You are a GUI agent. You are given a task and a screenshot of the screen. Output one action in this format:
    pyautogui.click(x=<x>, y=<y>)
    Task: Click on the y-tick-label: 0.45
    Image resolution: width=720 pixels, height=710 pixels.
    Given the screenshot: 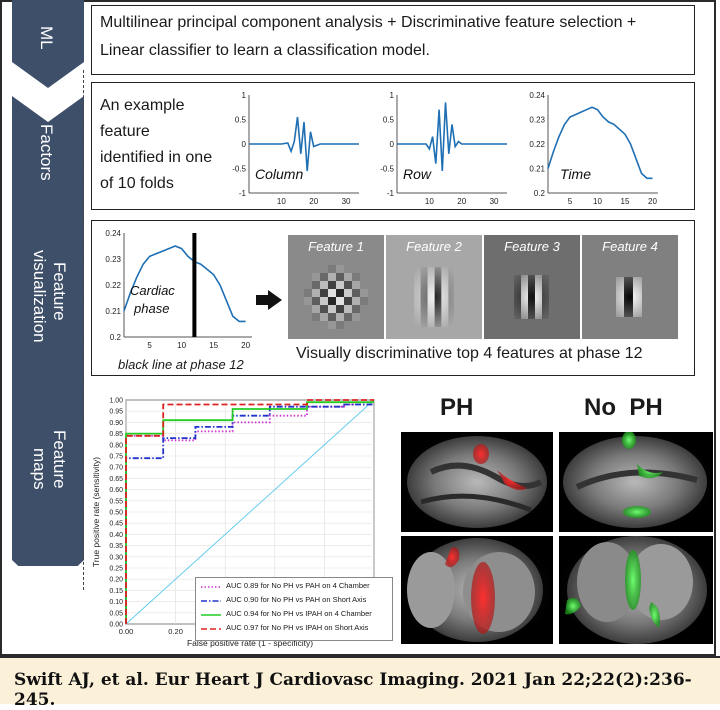 What is the action you would take?
    pyautogui.click(x=116, y=524)
    